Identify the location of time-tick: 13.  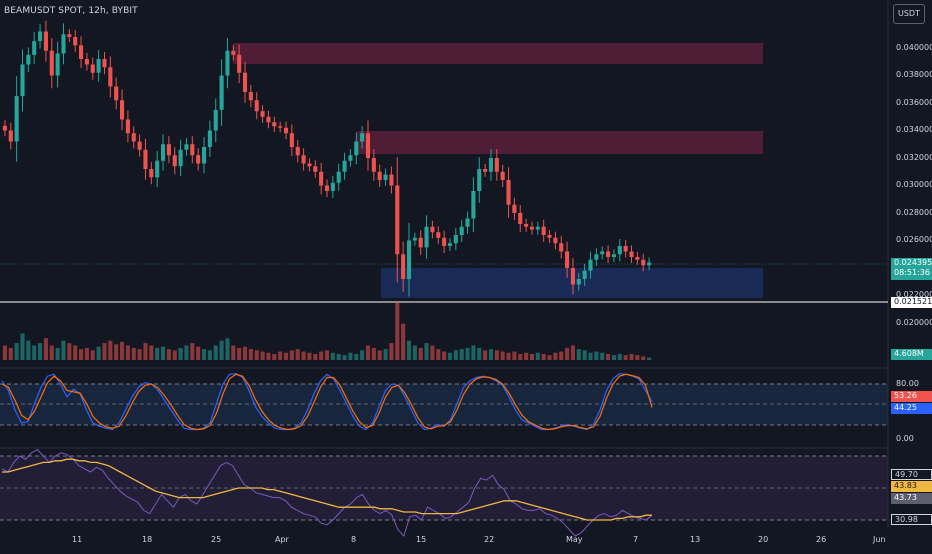
(695, 539).